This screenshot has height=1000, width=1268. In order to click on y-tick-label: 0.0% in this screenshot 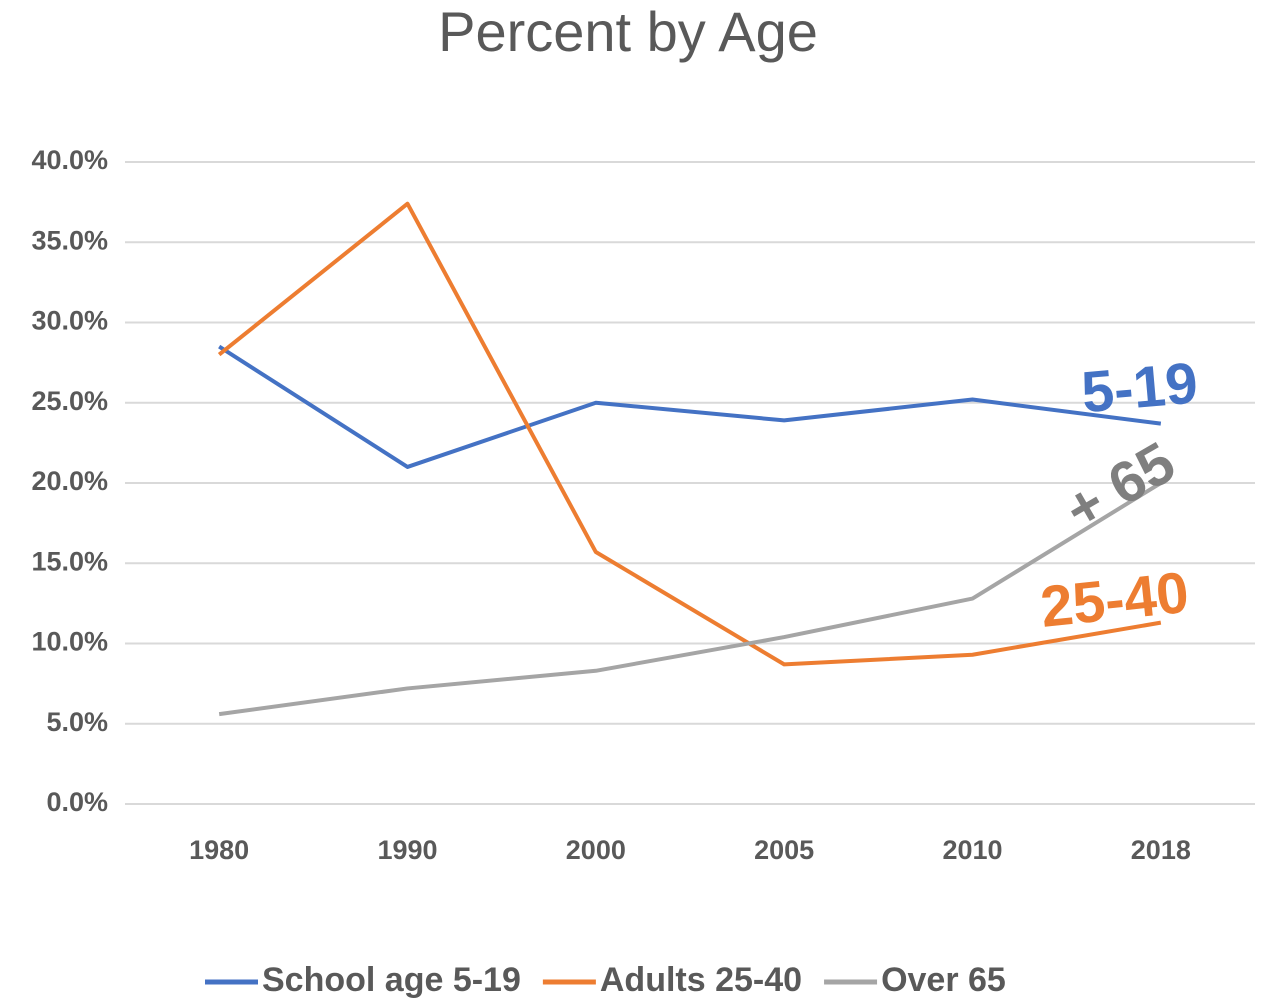, I will do `click(77, 802)`.